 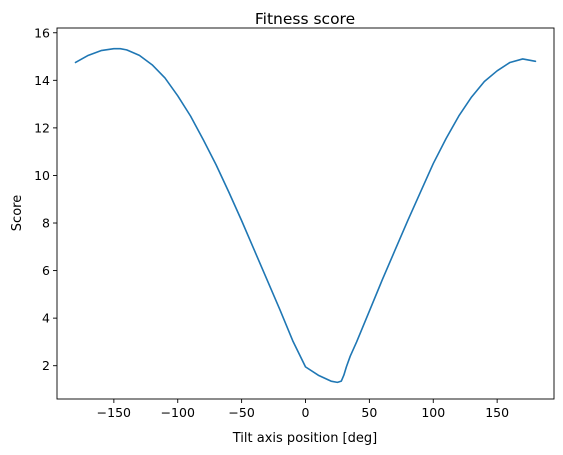 What do you see at coordinates (433, 412) in the screenshot?
I see `x-tick-label: 100` at bounding box center [433, 412].